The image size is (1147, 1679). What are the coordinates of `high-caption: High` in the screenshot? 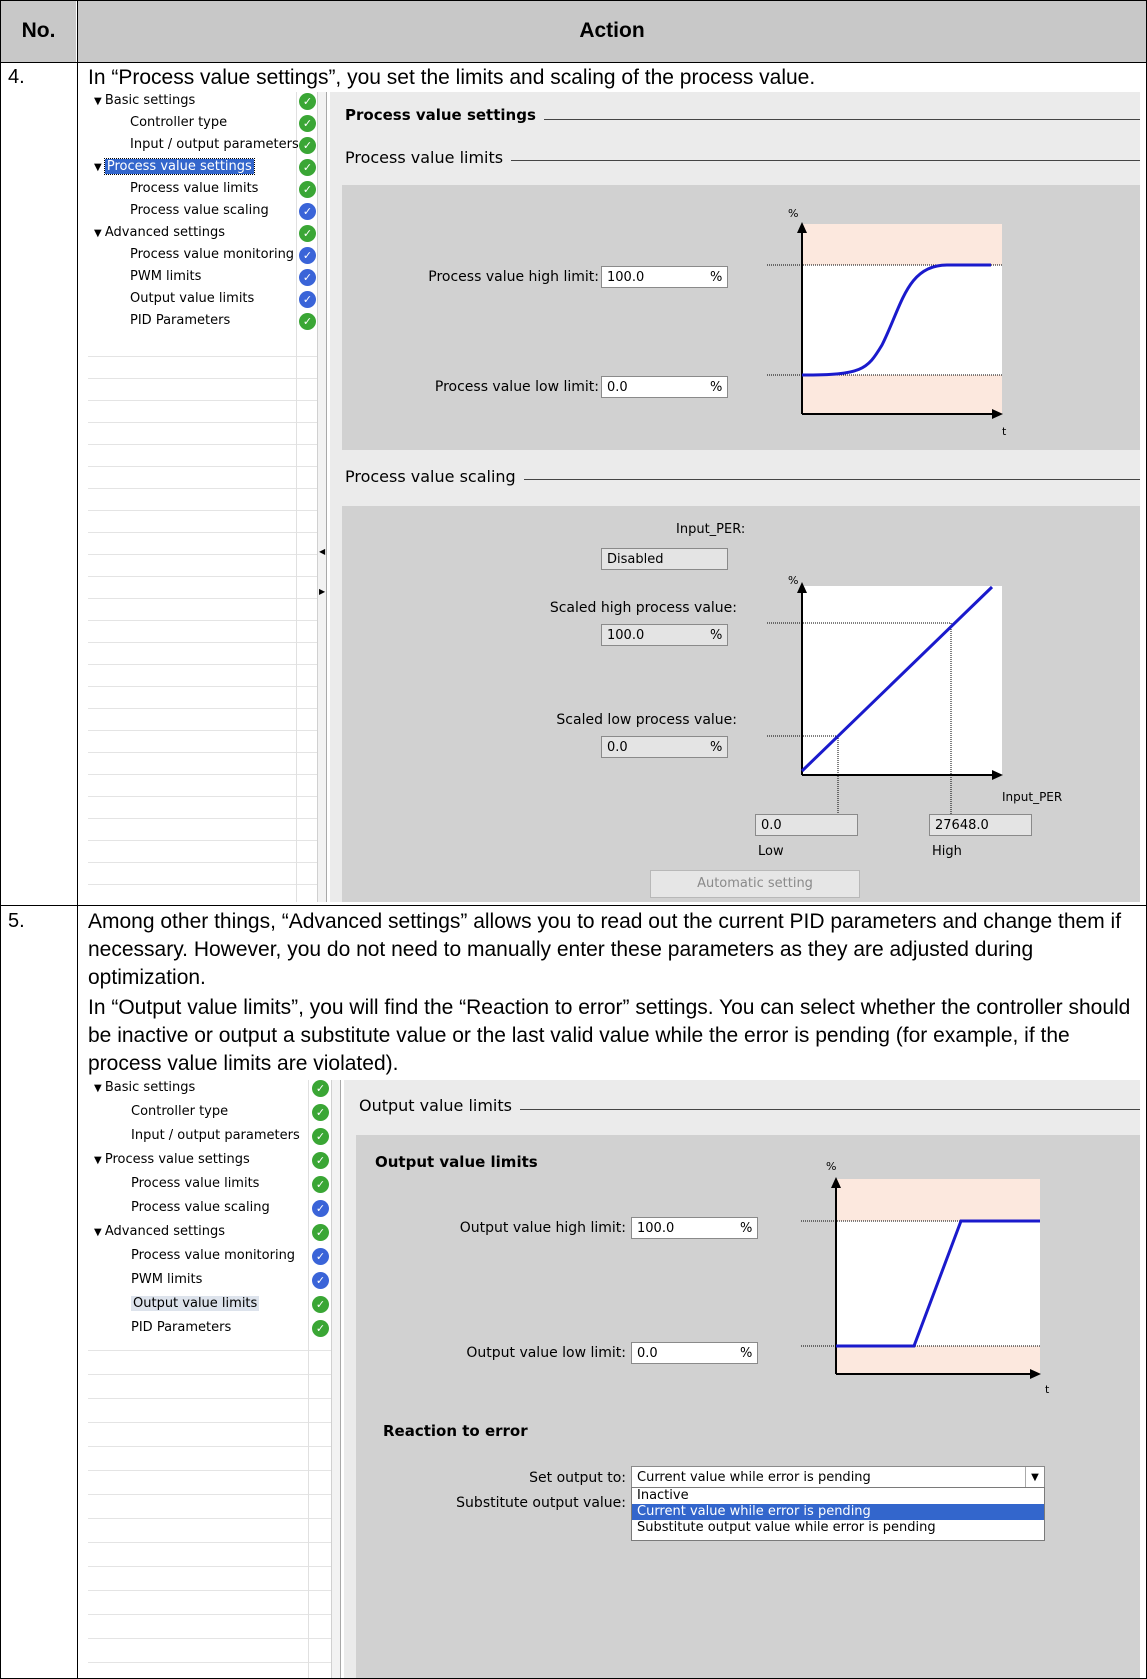 It's located at (947, 851).